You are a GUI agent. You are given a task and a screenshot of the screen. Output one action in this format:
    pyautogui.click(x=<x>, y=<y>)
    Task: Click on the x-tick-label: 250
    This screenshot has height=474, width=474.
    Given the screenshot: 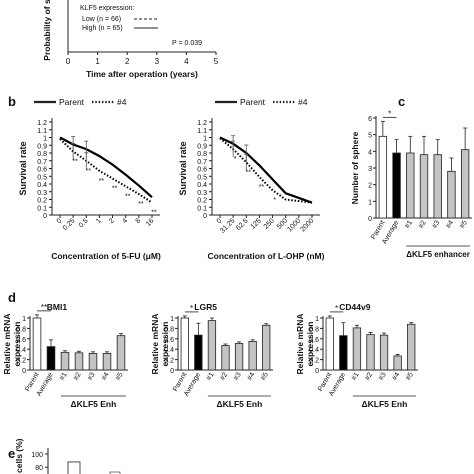 What is the action you would take?
    pyautogui.click(x=269, y=223)
    